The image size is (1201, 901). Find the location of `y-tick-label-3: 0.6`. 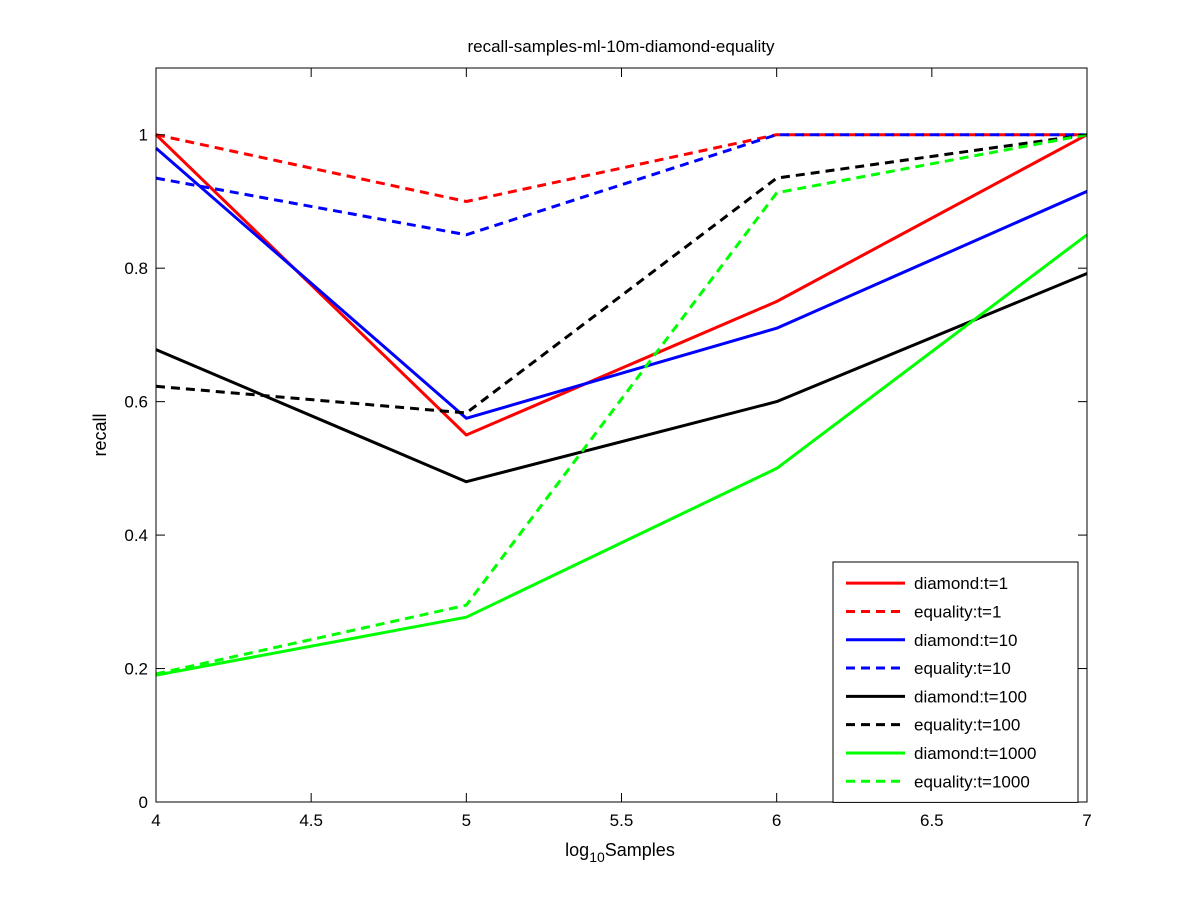

y-tick-label-3: 0.6 is located at coordinates (136, 402).